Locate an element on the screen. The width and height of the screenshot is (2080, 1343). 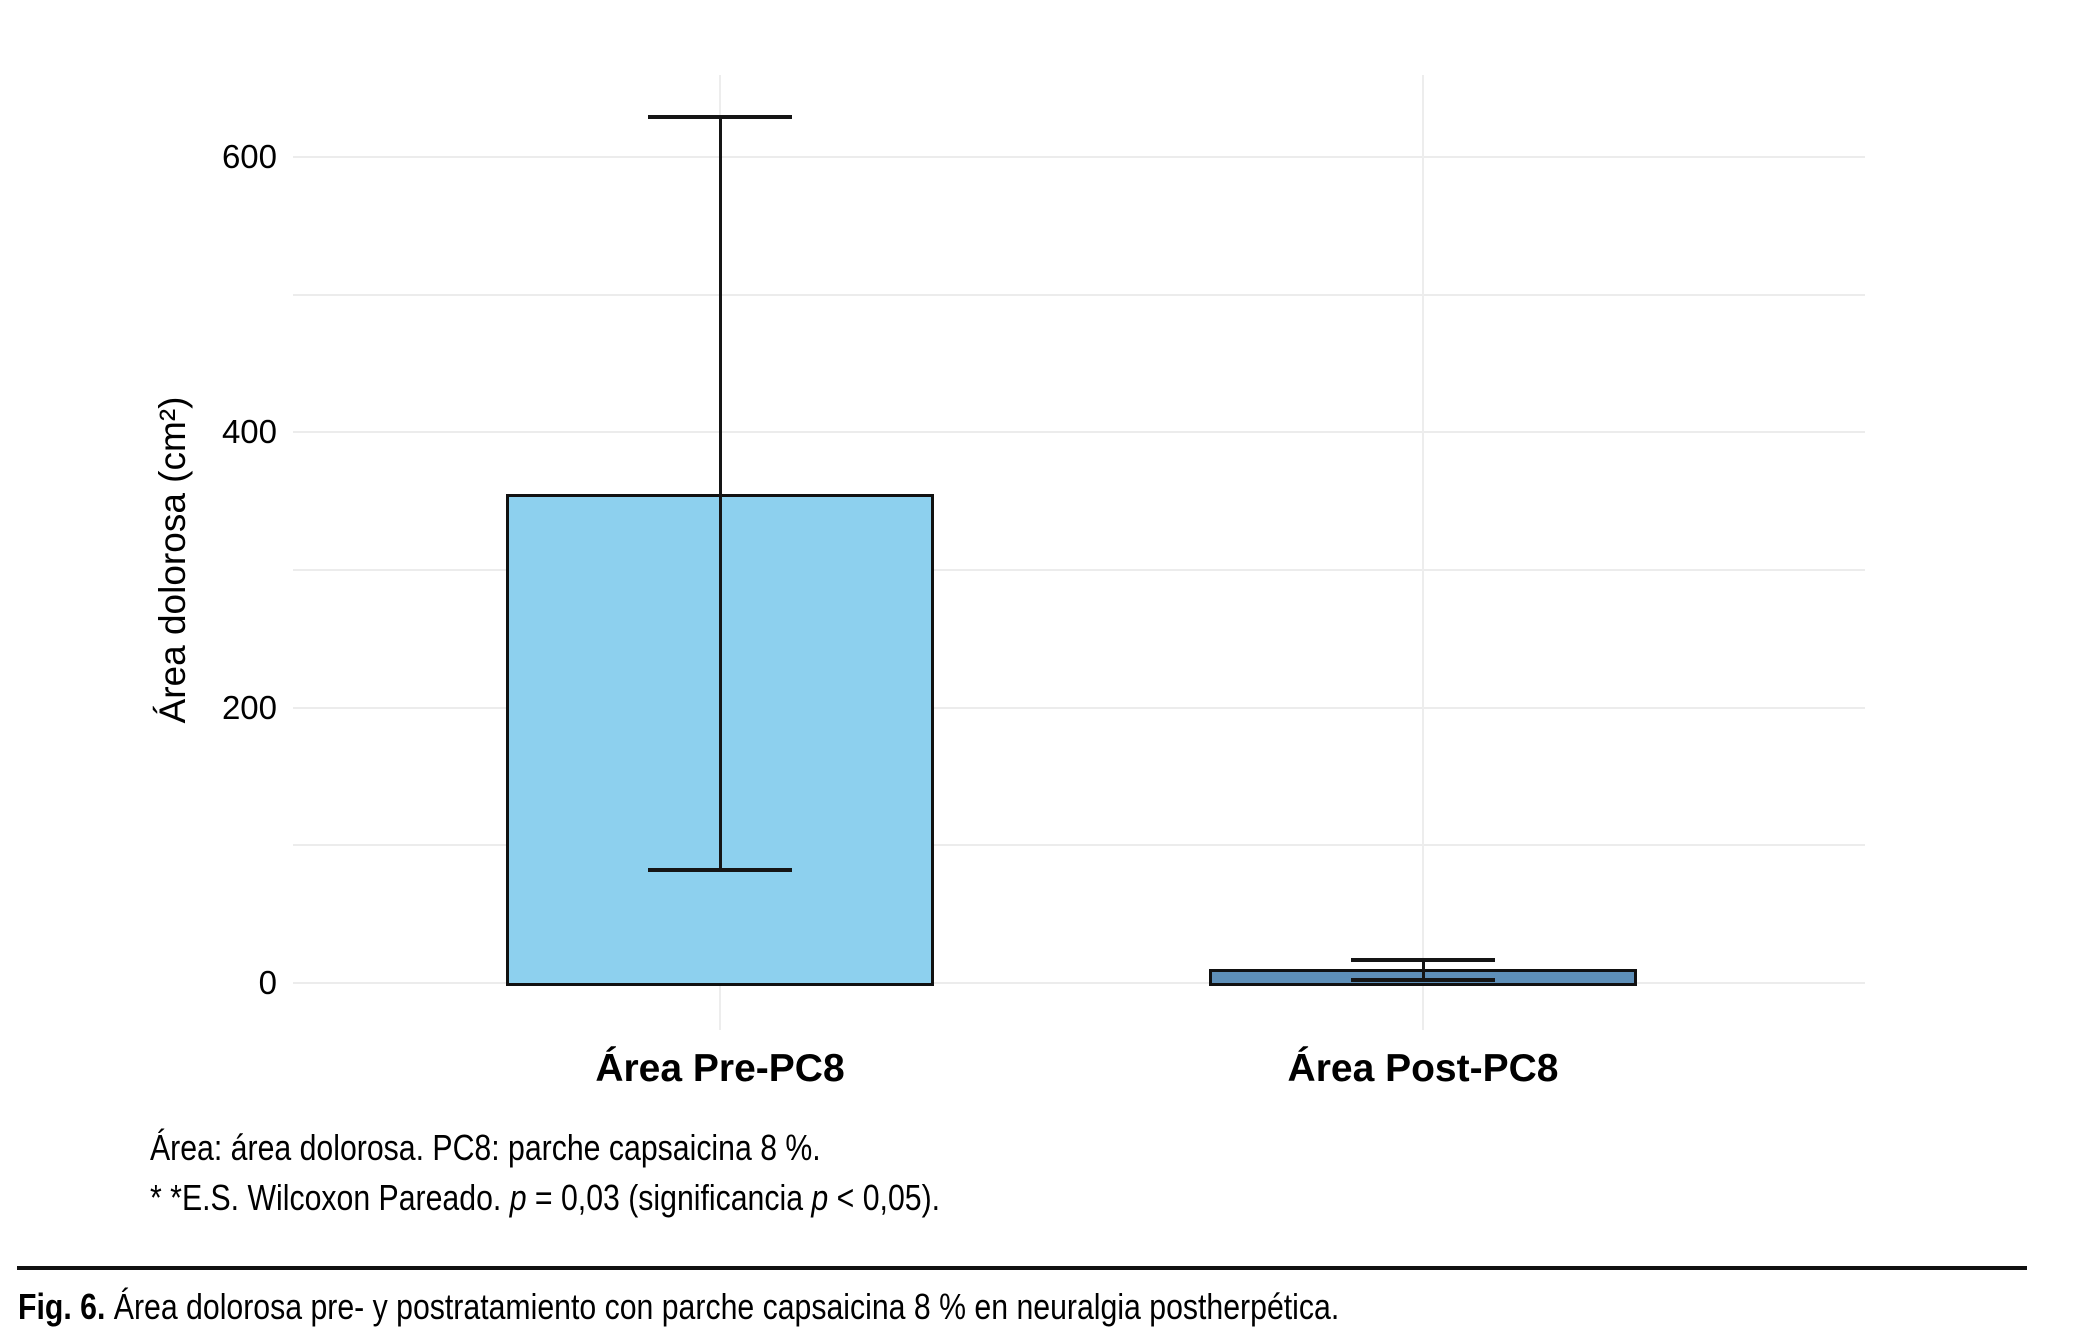
y-tick-label-200: 200 is located at coordinates (249, 707).